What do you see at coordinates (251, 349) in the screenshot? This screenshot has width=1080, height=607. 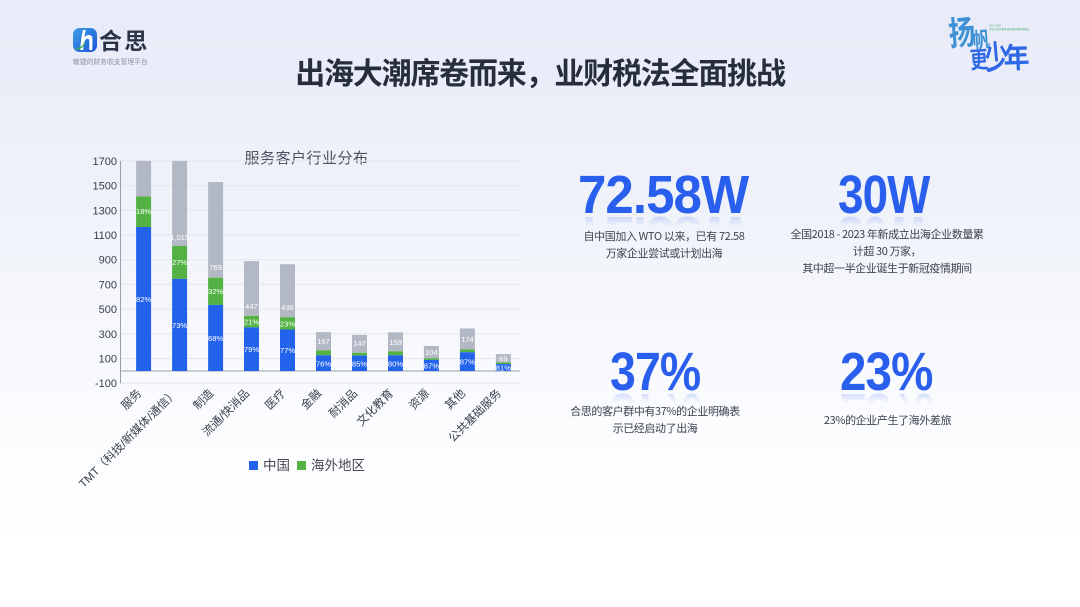 I see `svg-text: 79%` at bounding box center [251, 349].